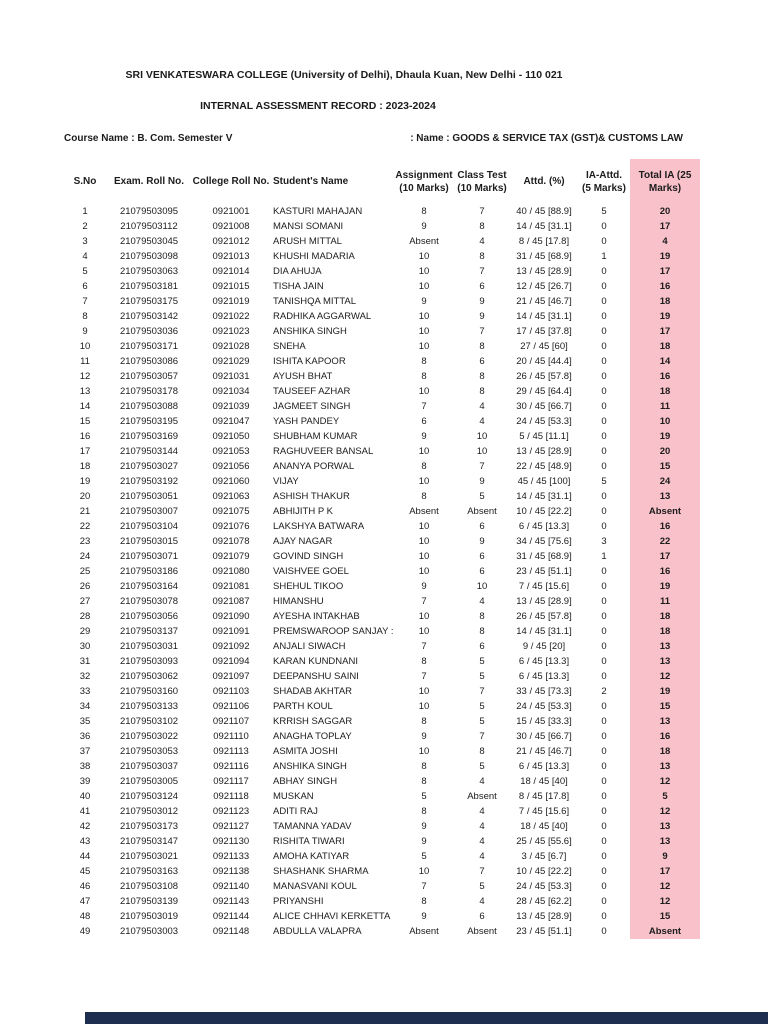  What do you see at coordinates (85, 586) in the screenshot?
I see `table-cell: 26` at bounding box center [85, 586].